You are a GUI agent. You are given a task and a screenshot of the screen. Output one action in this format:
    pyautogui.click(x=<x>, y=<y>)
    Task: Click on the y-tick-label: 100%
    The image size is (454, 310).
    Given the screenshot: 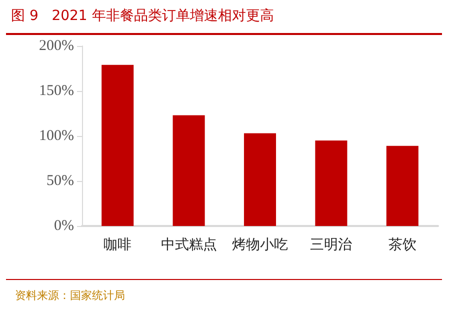 What is the action you would take?
    pyautogui.click(x=56, y=136)
    